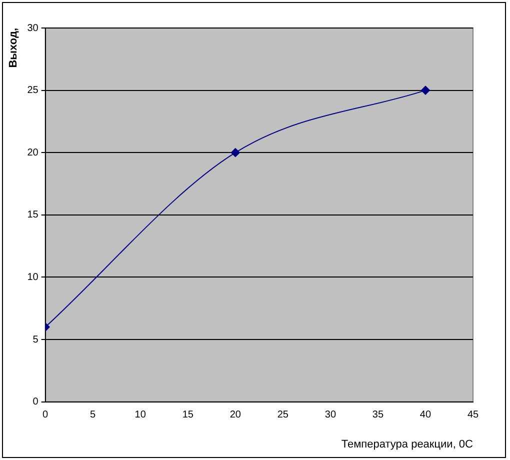 The image size is (510, 460). Describe the element at coordinates (33, 215) in the screenshot. I see `y-tick-label: 15` at that location.